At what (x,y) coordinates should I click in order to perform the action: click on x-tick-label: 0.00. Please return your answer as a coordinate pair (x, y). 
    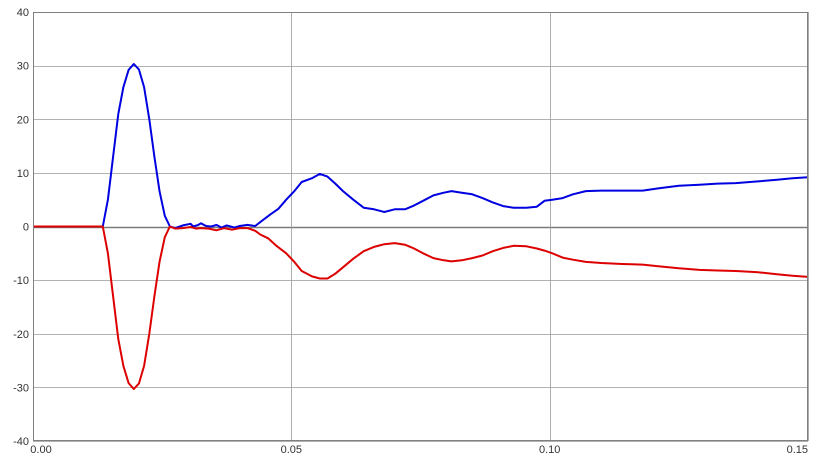
    Looking at the image, I should click on (40, 450).